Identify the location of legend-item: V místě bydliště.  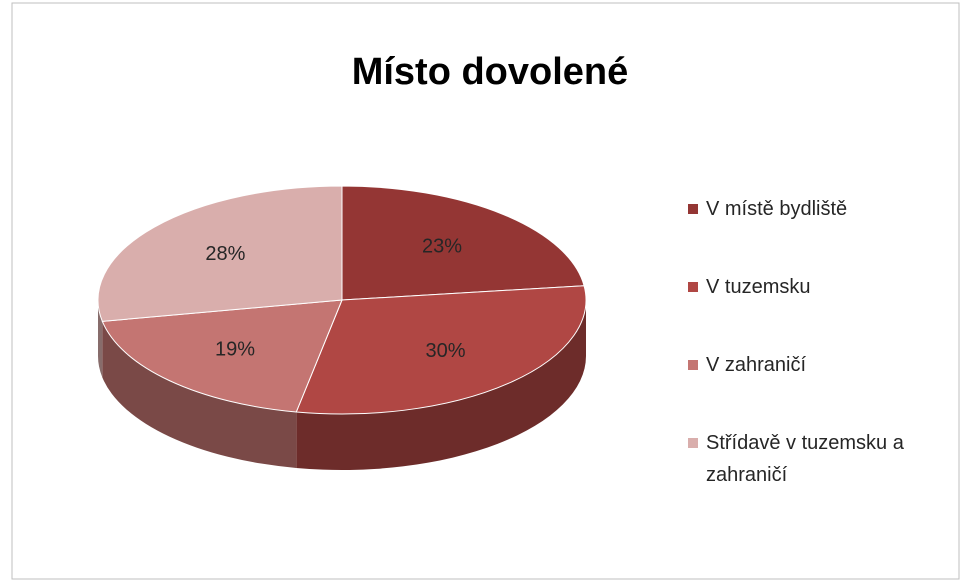
(819, 209).